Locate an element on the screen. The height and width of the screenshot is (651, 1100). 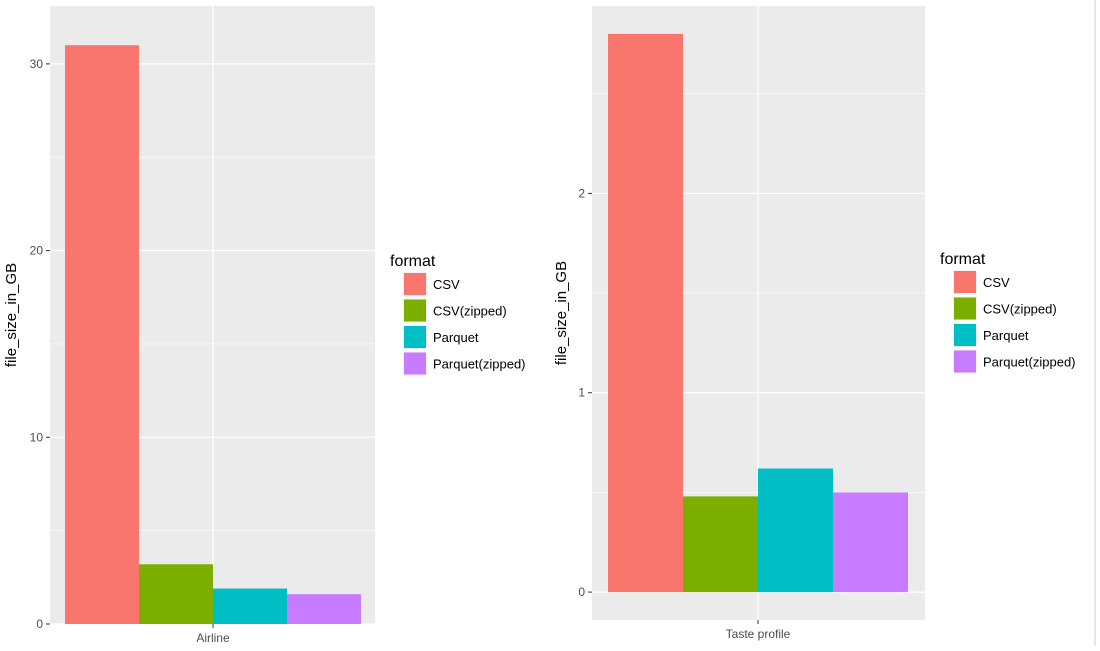
y-tick-label: 20 is located at coordinates (37, 251).